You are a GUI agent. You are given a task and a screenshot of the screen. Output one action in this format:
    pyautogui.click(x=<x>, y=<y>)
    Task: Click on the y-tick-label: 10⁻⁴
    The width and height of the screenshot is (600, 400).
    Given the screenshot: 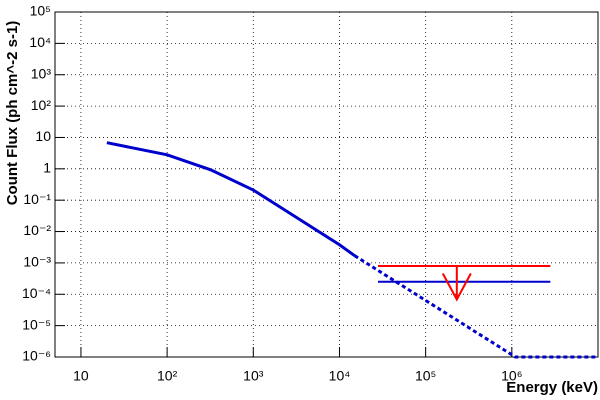 What is the action you would take?
    pyautogui.click(x=36, y=293)
    